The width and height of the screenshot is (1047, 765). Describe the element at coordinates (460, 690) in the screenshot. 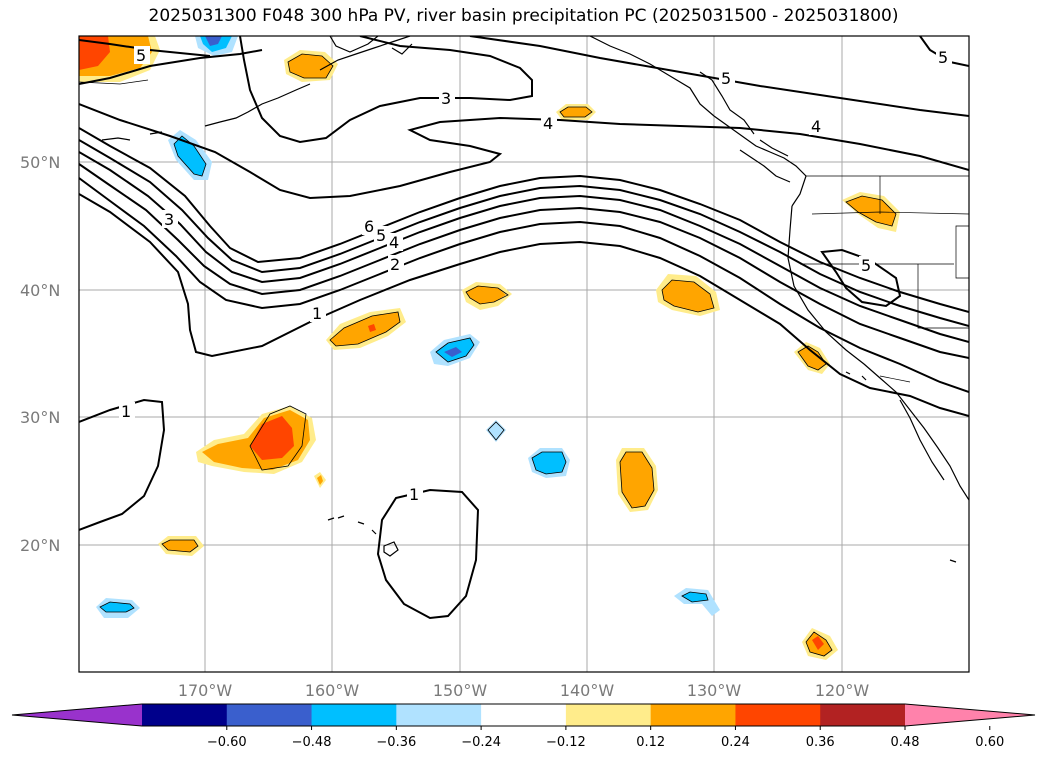

I see `lon-label: 150°W` at that location.